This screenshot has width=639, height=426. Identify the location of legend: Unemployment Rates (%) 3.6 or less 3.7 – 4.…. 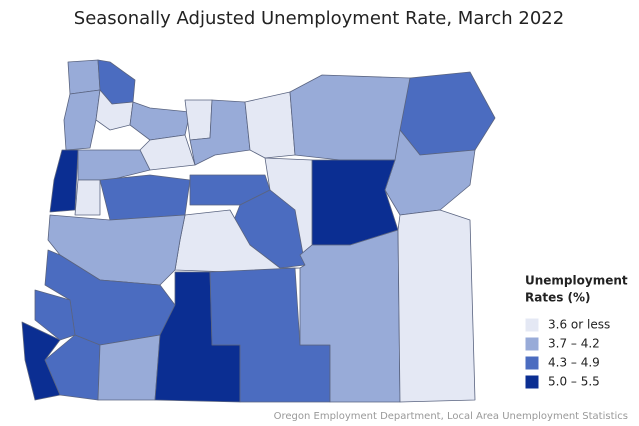
(576, 332).